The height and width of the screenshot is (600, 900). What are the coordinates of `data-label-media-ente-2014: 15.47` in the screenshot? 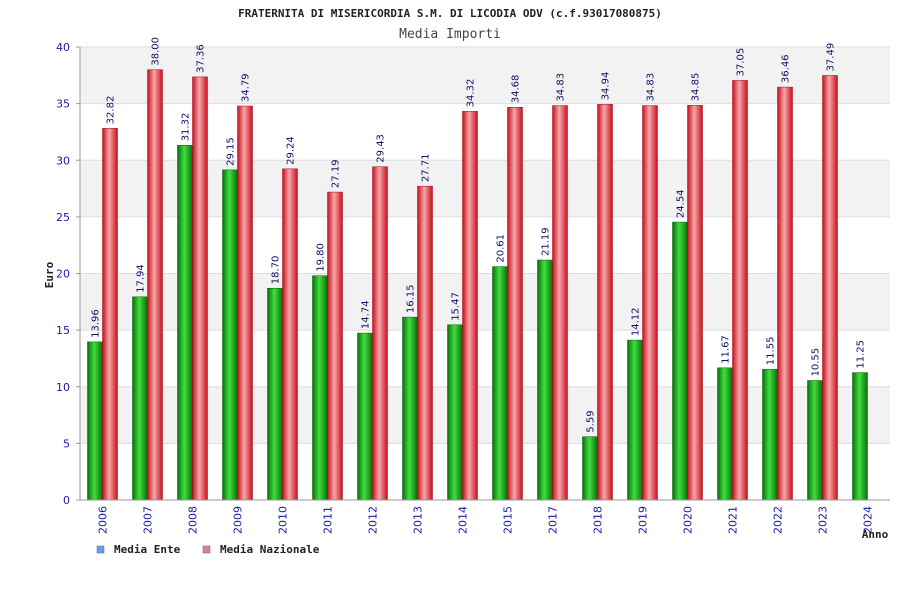 It's located at (456, 306).